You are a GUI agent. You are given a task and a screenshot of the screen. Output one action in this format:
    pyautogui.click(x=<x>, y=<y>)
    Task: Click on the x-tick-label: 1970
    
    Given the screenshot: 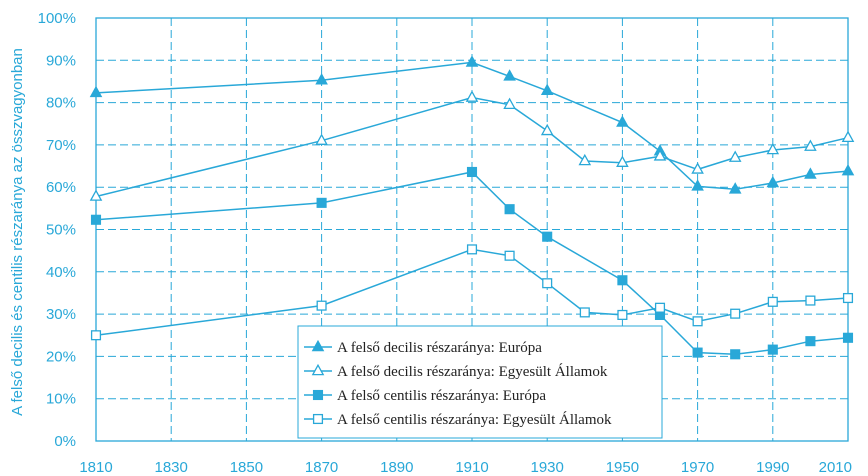 What is the action you would take?
    pyautogui.click(x=697, y=467)
    